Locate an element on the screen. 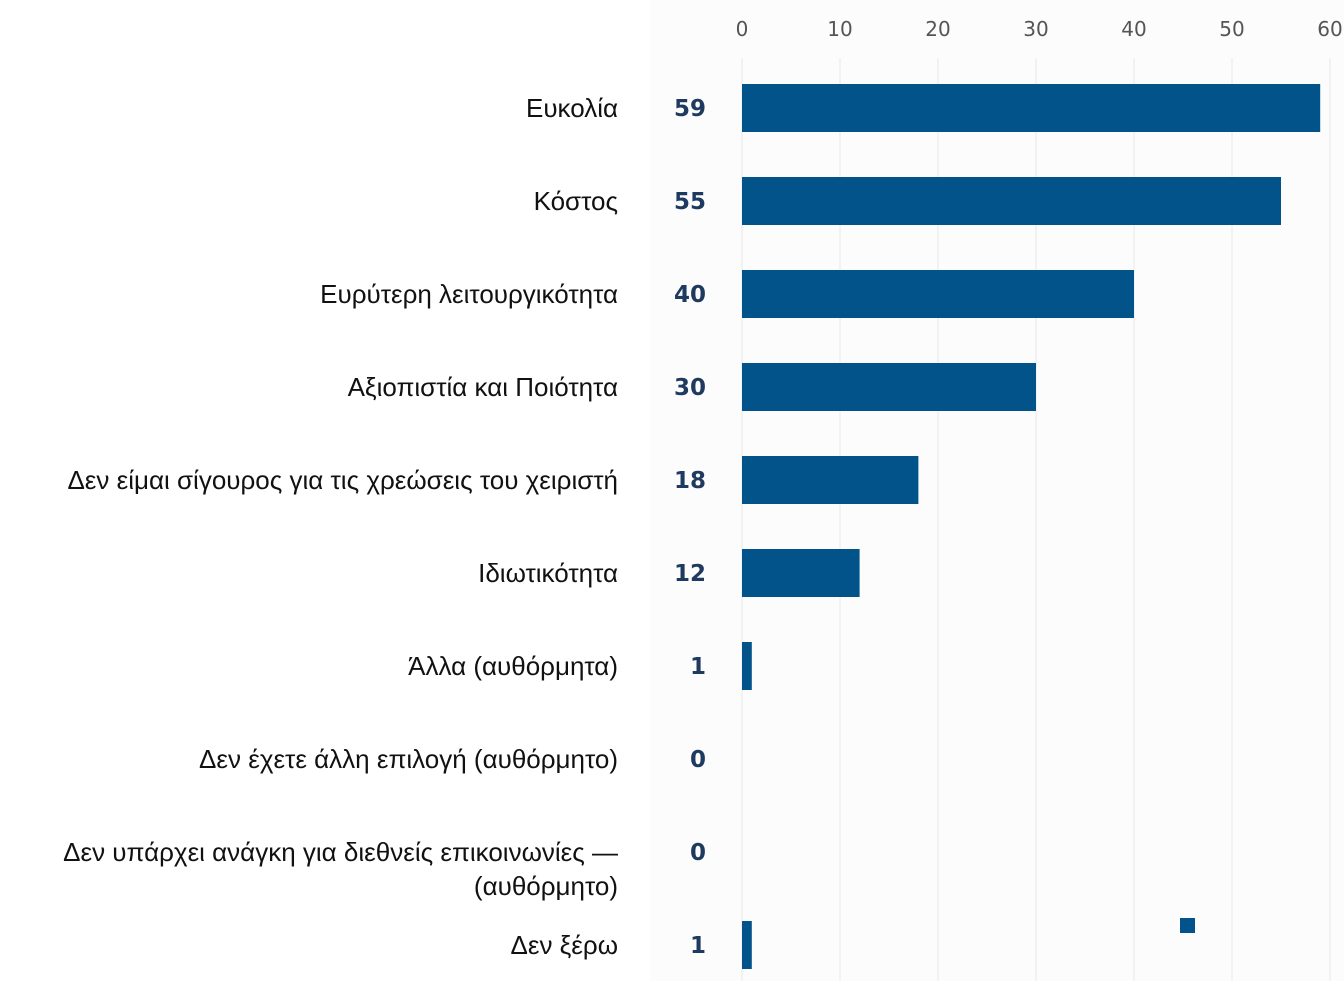 The width and height of the screenshot is (1344, 981). category-label: Ευκολία is located at coordinates (571, 108).